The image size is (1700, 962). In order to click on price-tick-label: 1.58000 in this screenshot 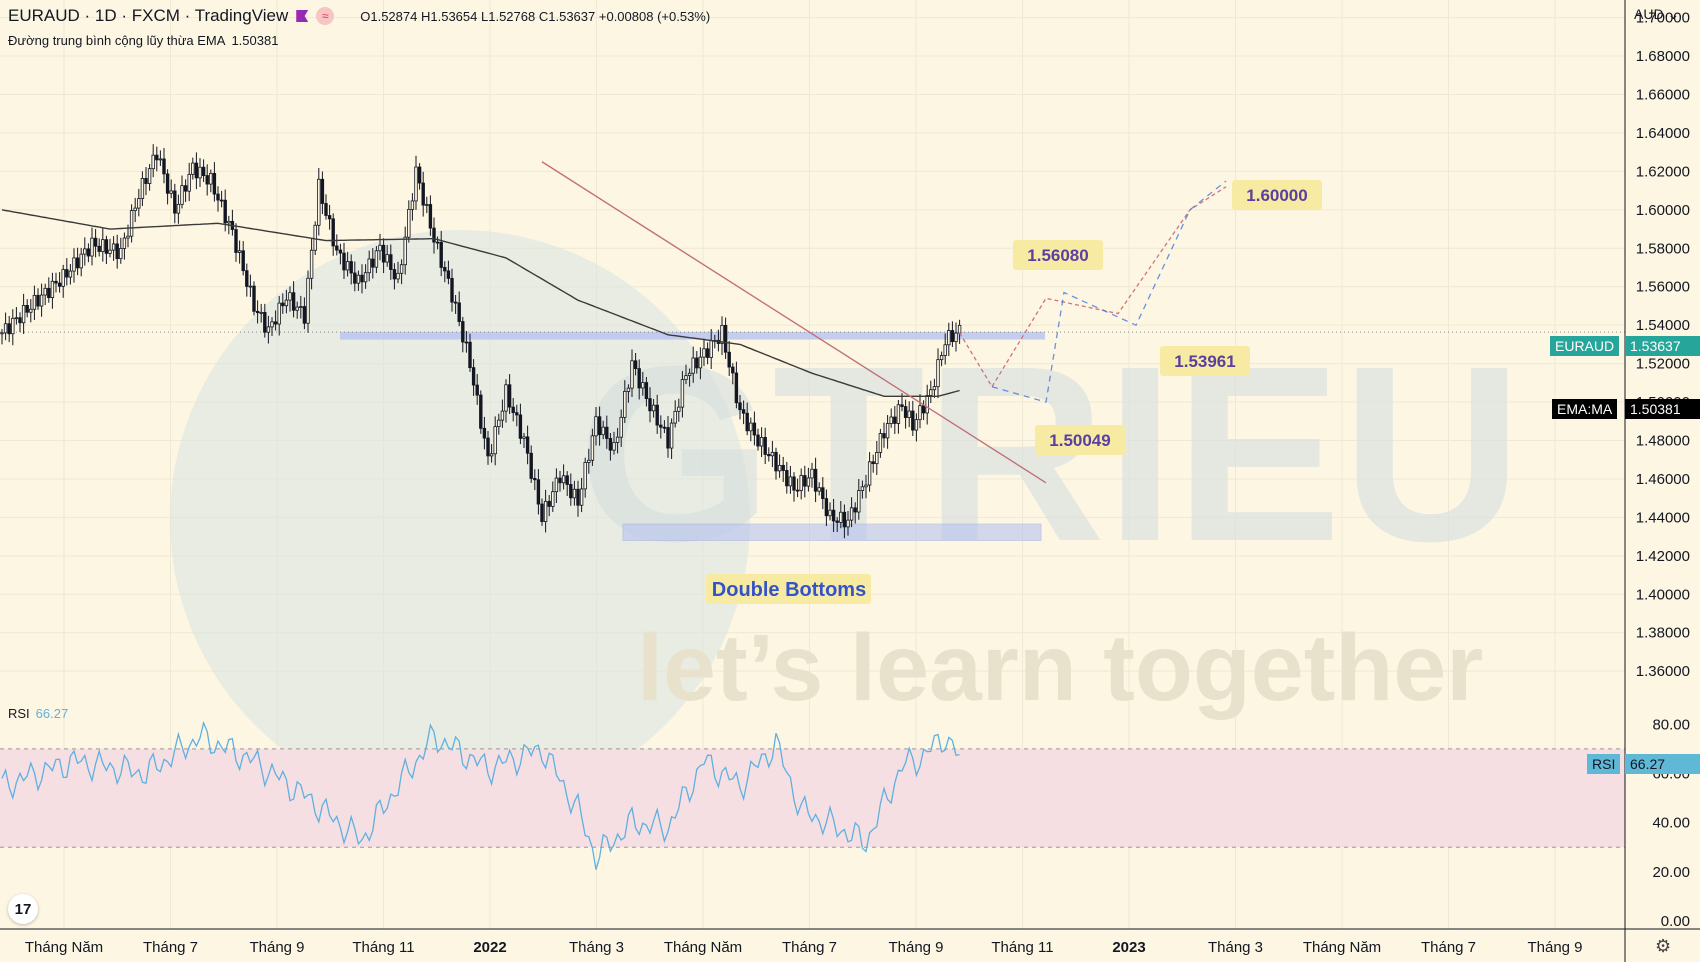, I will do `click(1663, 248)`.